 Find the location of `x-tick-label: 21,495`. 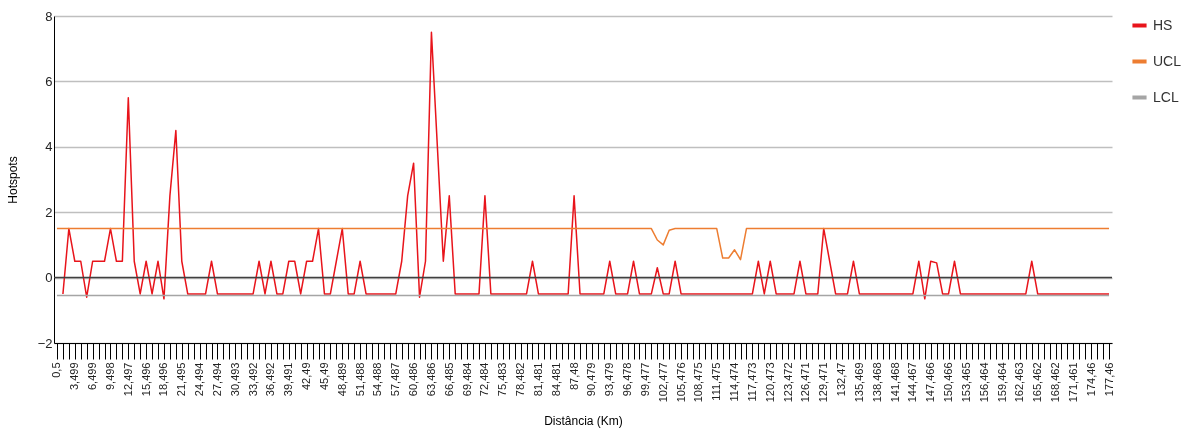

x-tick-label: 21,495 is located at coordinates (181, 379).